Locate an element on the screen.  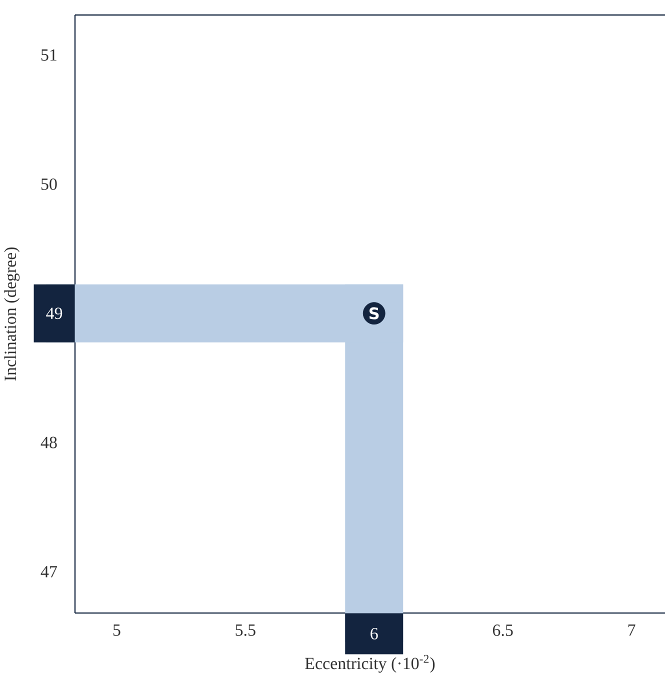
x-tick-label: 5.5 is located at coordinates (246, 630).